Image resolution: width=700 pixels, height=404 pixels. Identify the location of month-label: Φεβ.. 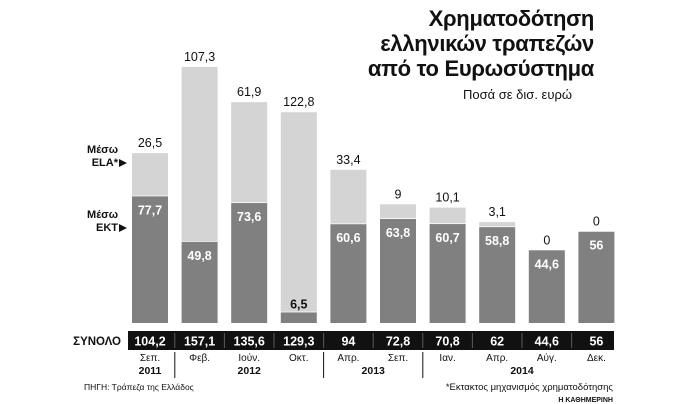
(199, 358).